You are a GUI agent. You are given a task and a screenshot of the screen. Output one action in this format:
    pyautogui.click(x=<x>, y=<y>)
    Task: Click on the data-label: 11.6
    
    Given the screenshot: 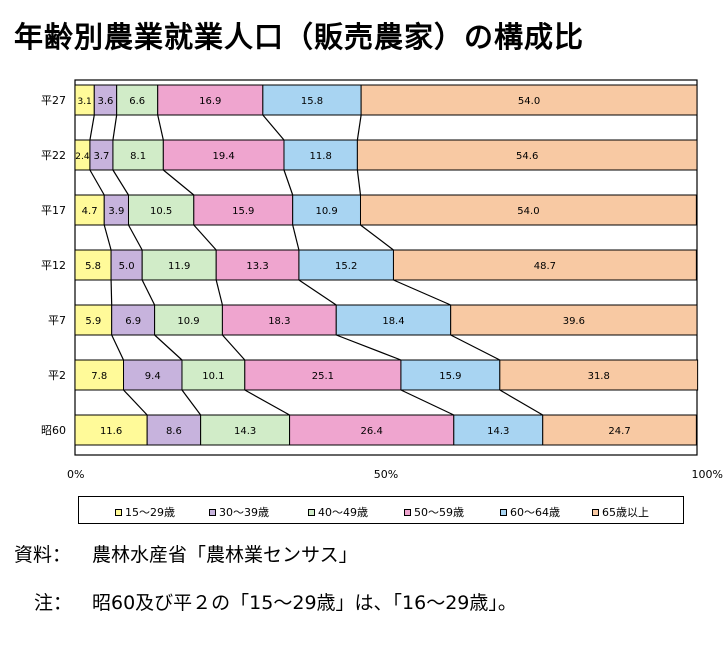 What is the action you would take?
    pyautogui.click(x=111, y=431)
    